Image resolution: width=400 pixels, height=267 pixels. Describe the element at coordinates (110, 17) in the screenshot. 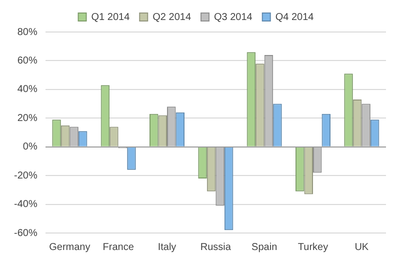

I see `legend-label: Q1 2014` at that location.